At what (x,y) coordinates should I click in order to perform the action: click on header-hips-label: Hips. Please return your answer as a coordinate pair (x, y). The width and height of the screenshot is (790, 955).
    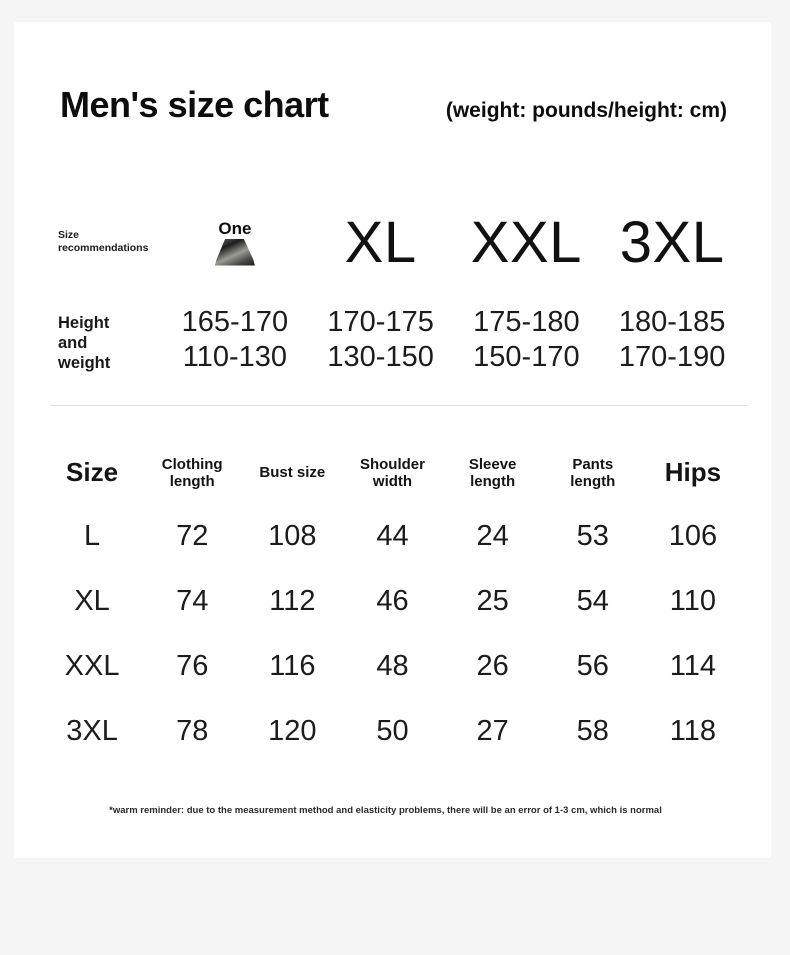
    Looking at the image, I should click on (693, 472).